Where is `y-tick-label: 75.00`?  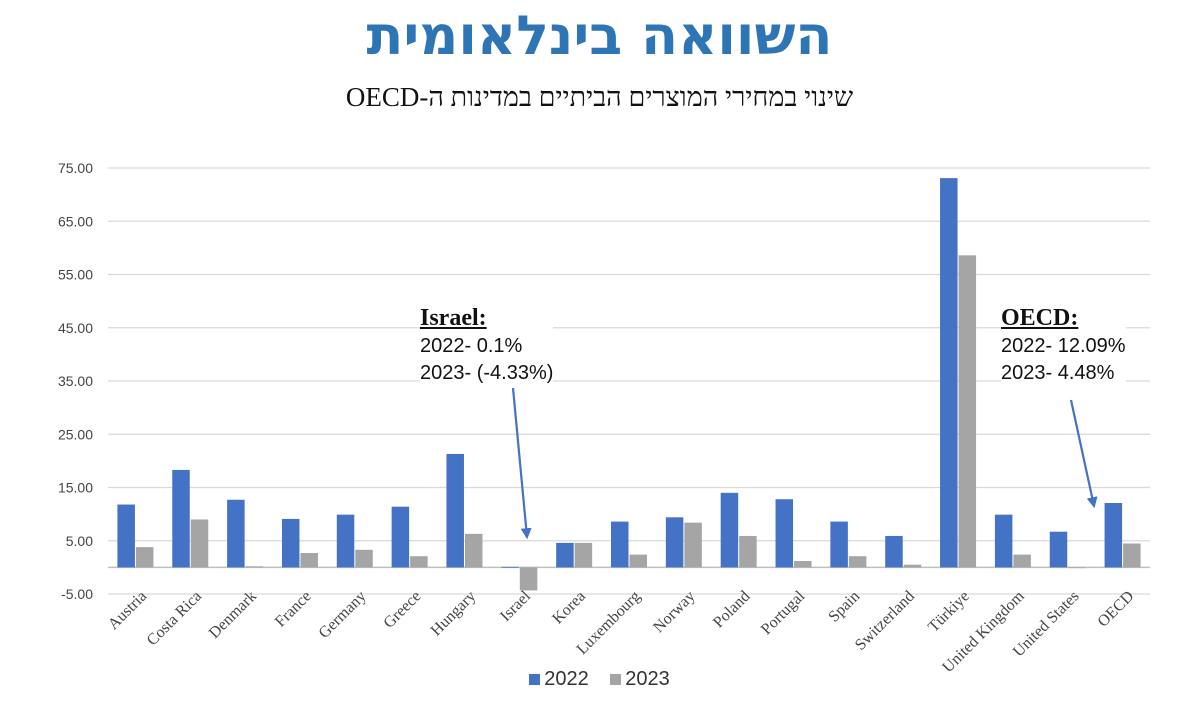
y-tick-label: 75.00 is located at coordinates (75, 168).